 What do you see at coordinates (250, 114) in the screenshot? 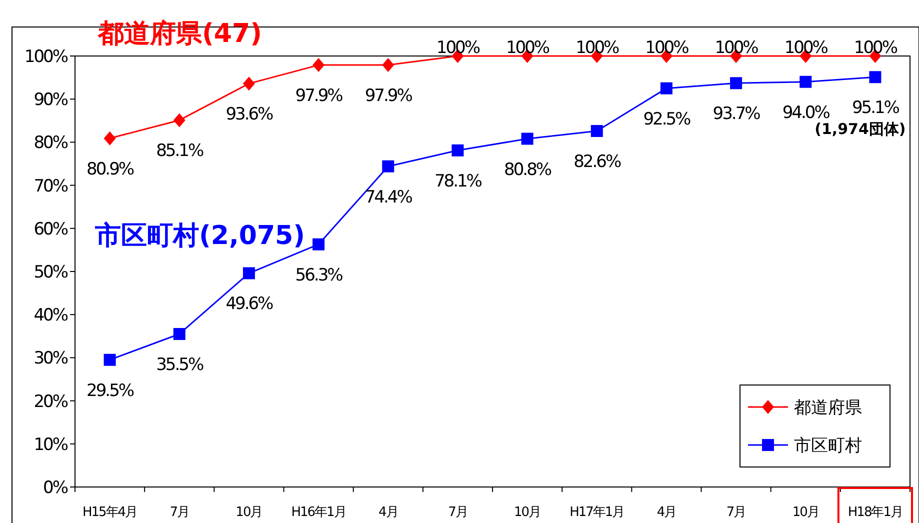
I see `data-label: 93.6%` at bounding box center [250, 114].